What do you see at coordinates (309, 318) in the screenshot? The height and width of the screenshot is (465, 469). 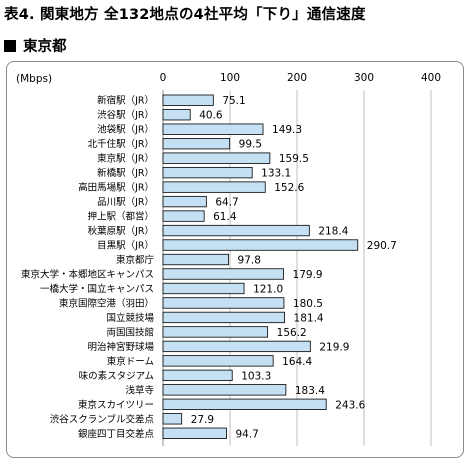 I see `data-label: 181.4` at bounding box center [309, 318].